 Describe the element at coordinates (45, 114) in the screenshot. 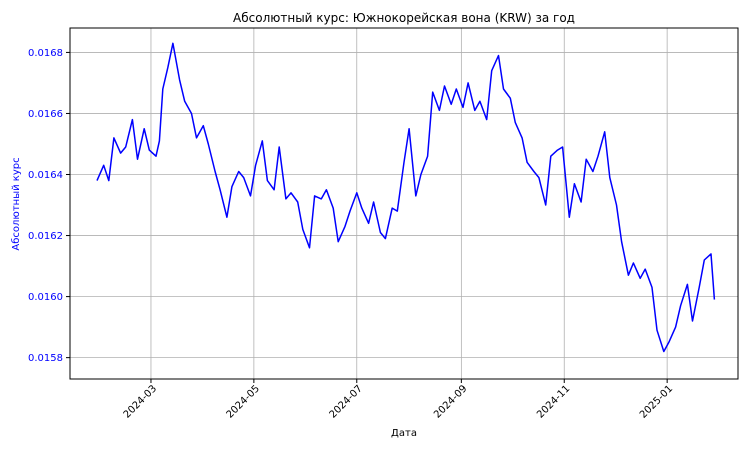

I see `y-tick-label: 0.0166` at that location.